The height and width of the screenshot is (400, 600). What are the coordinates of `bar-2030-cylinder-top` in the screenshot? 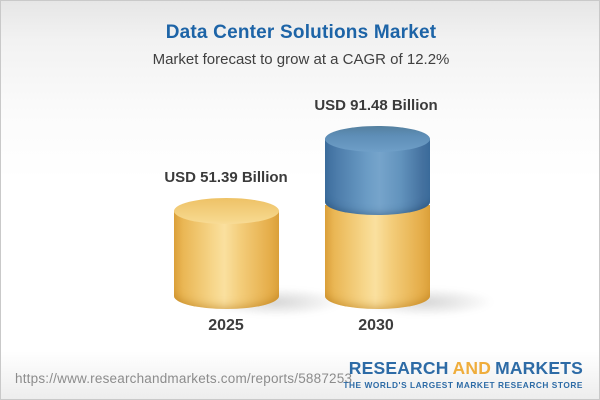 It's located at (377, 139).